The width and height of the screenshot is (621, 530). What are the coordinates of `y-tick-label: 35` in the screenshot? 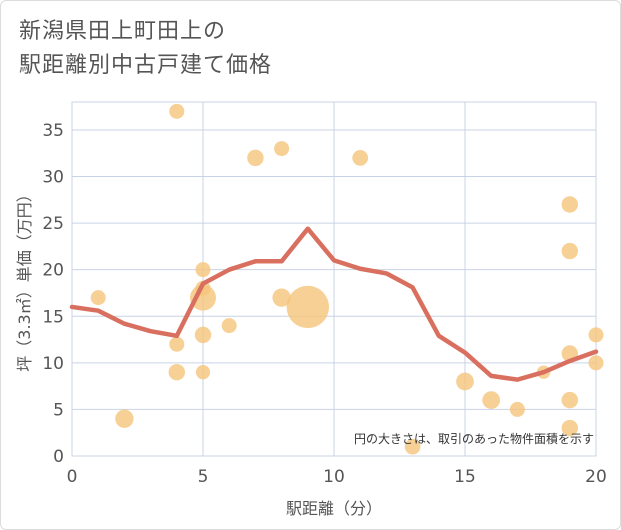 It's located at (53, 131).